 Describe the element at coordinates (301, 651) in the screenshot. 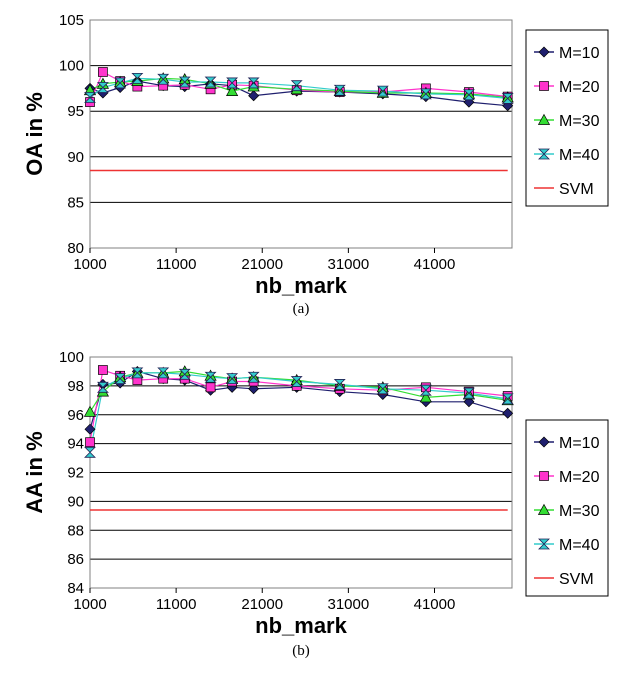

I see `panel-caption: (b)` at that location.